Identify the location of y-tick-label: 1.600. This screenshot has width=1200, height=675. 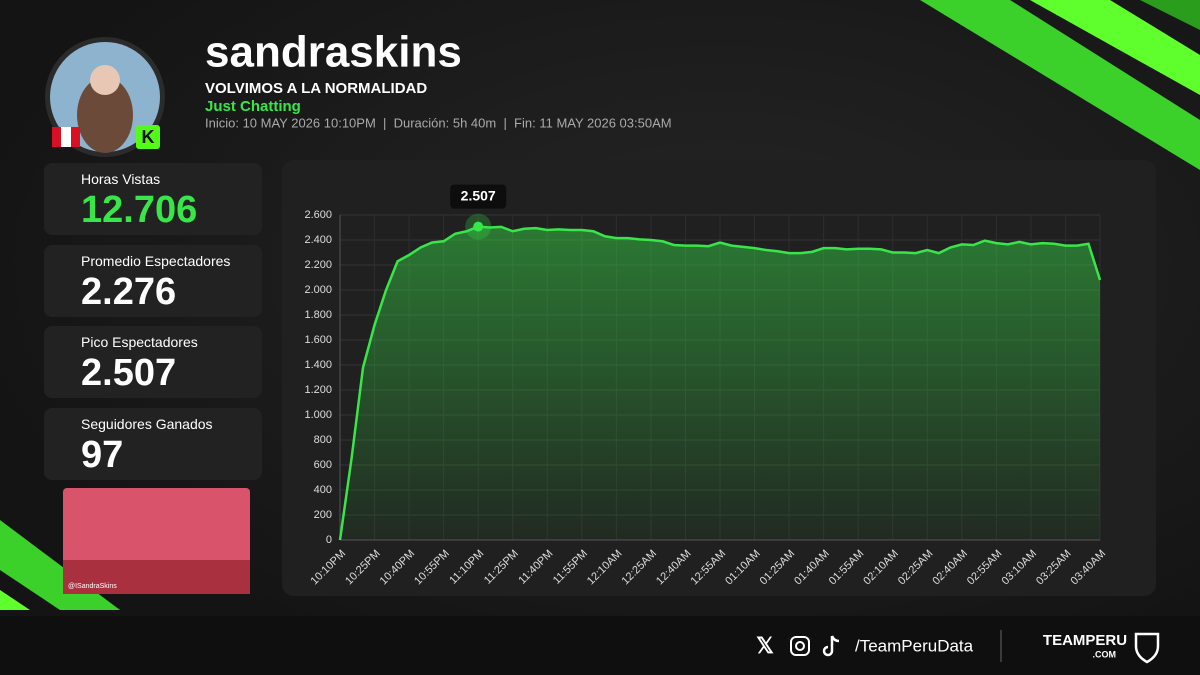
(318, 340).